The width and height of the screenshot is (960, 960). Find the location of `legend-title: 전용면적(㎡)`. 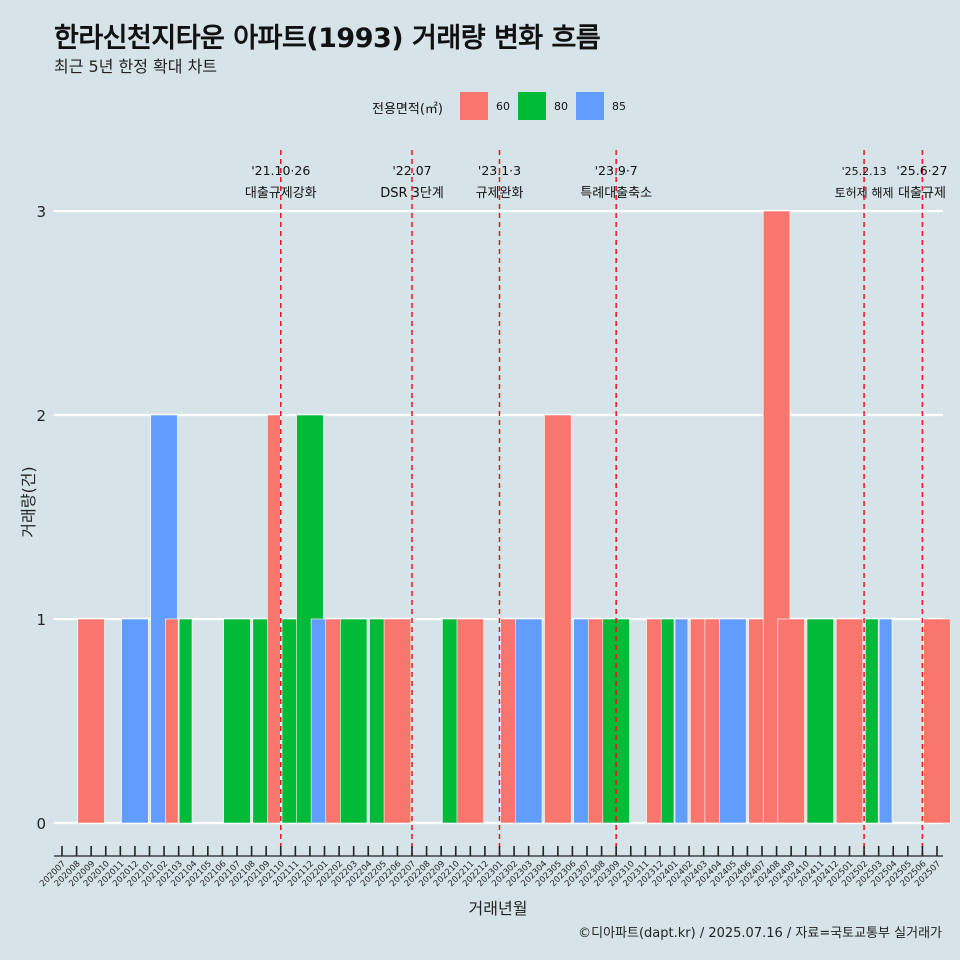

legend-title: 전용면적(㎡) is located at coordinates (407, 109).